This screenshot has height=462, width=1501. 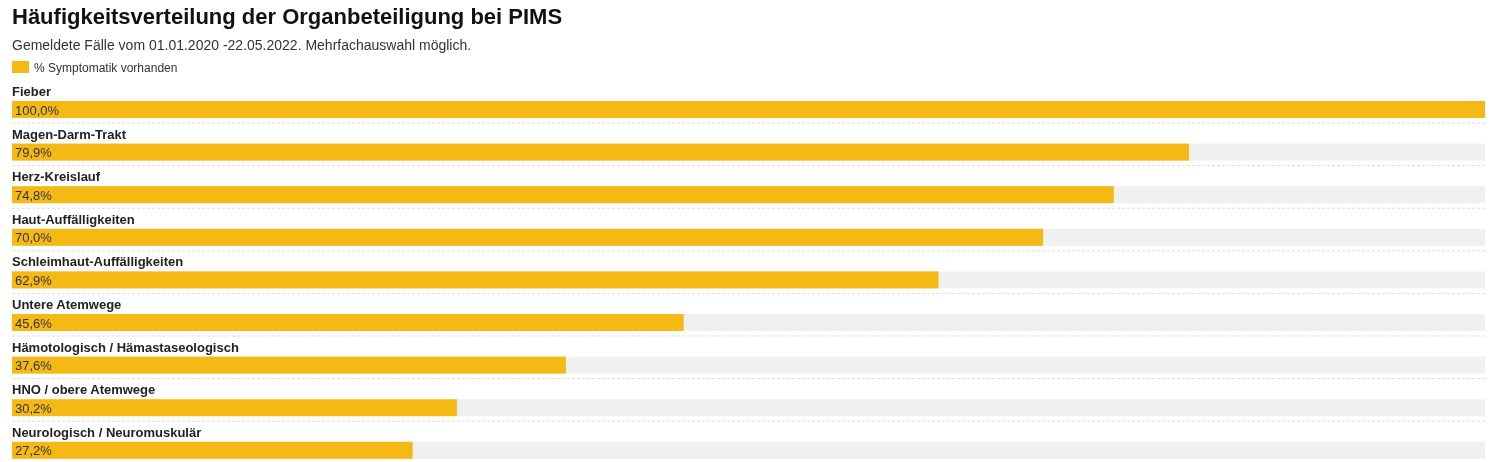 What do you see at coordinates (98, 262) in the screenshot?
I see `y-tick-label: Schleimhaut-Auffälligkeiten` at bounding box center [98, 262].